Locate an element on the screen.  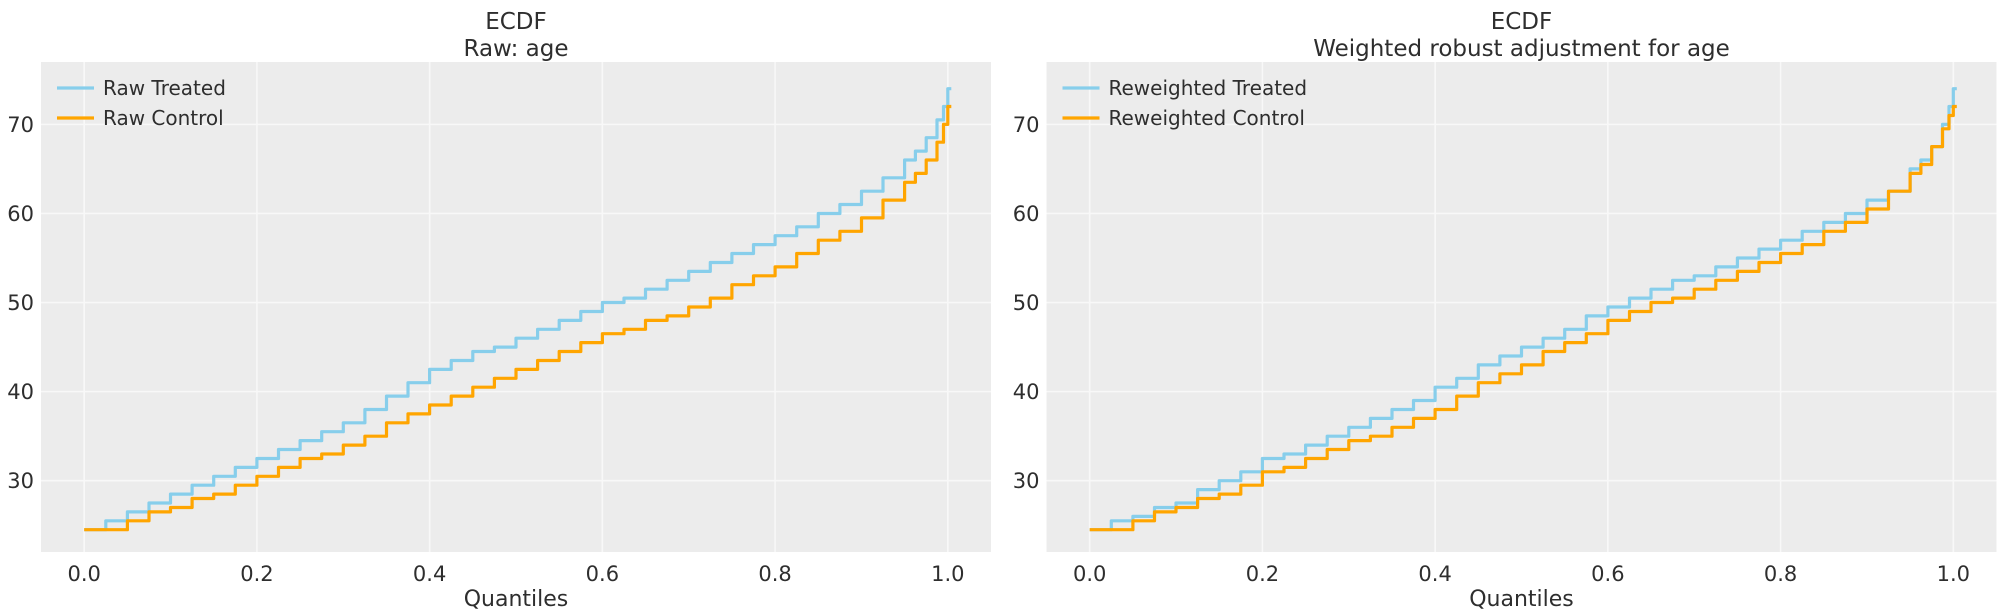
legend: Raw Treated Raw Control is located at coordinates (141, 103).